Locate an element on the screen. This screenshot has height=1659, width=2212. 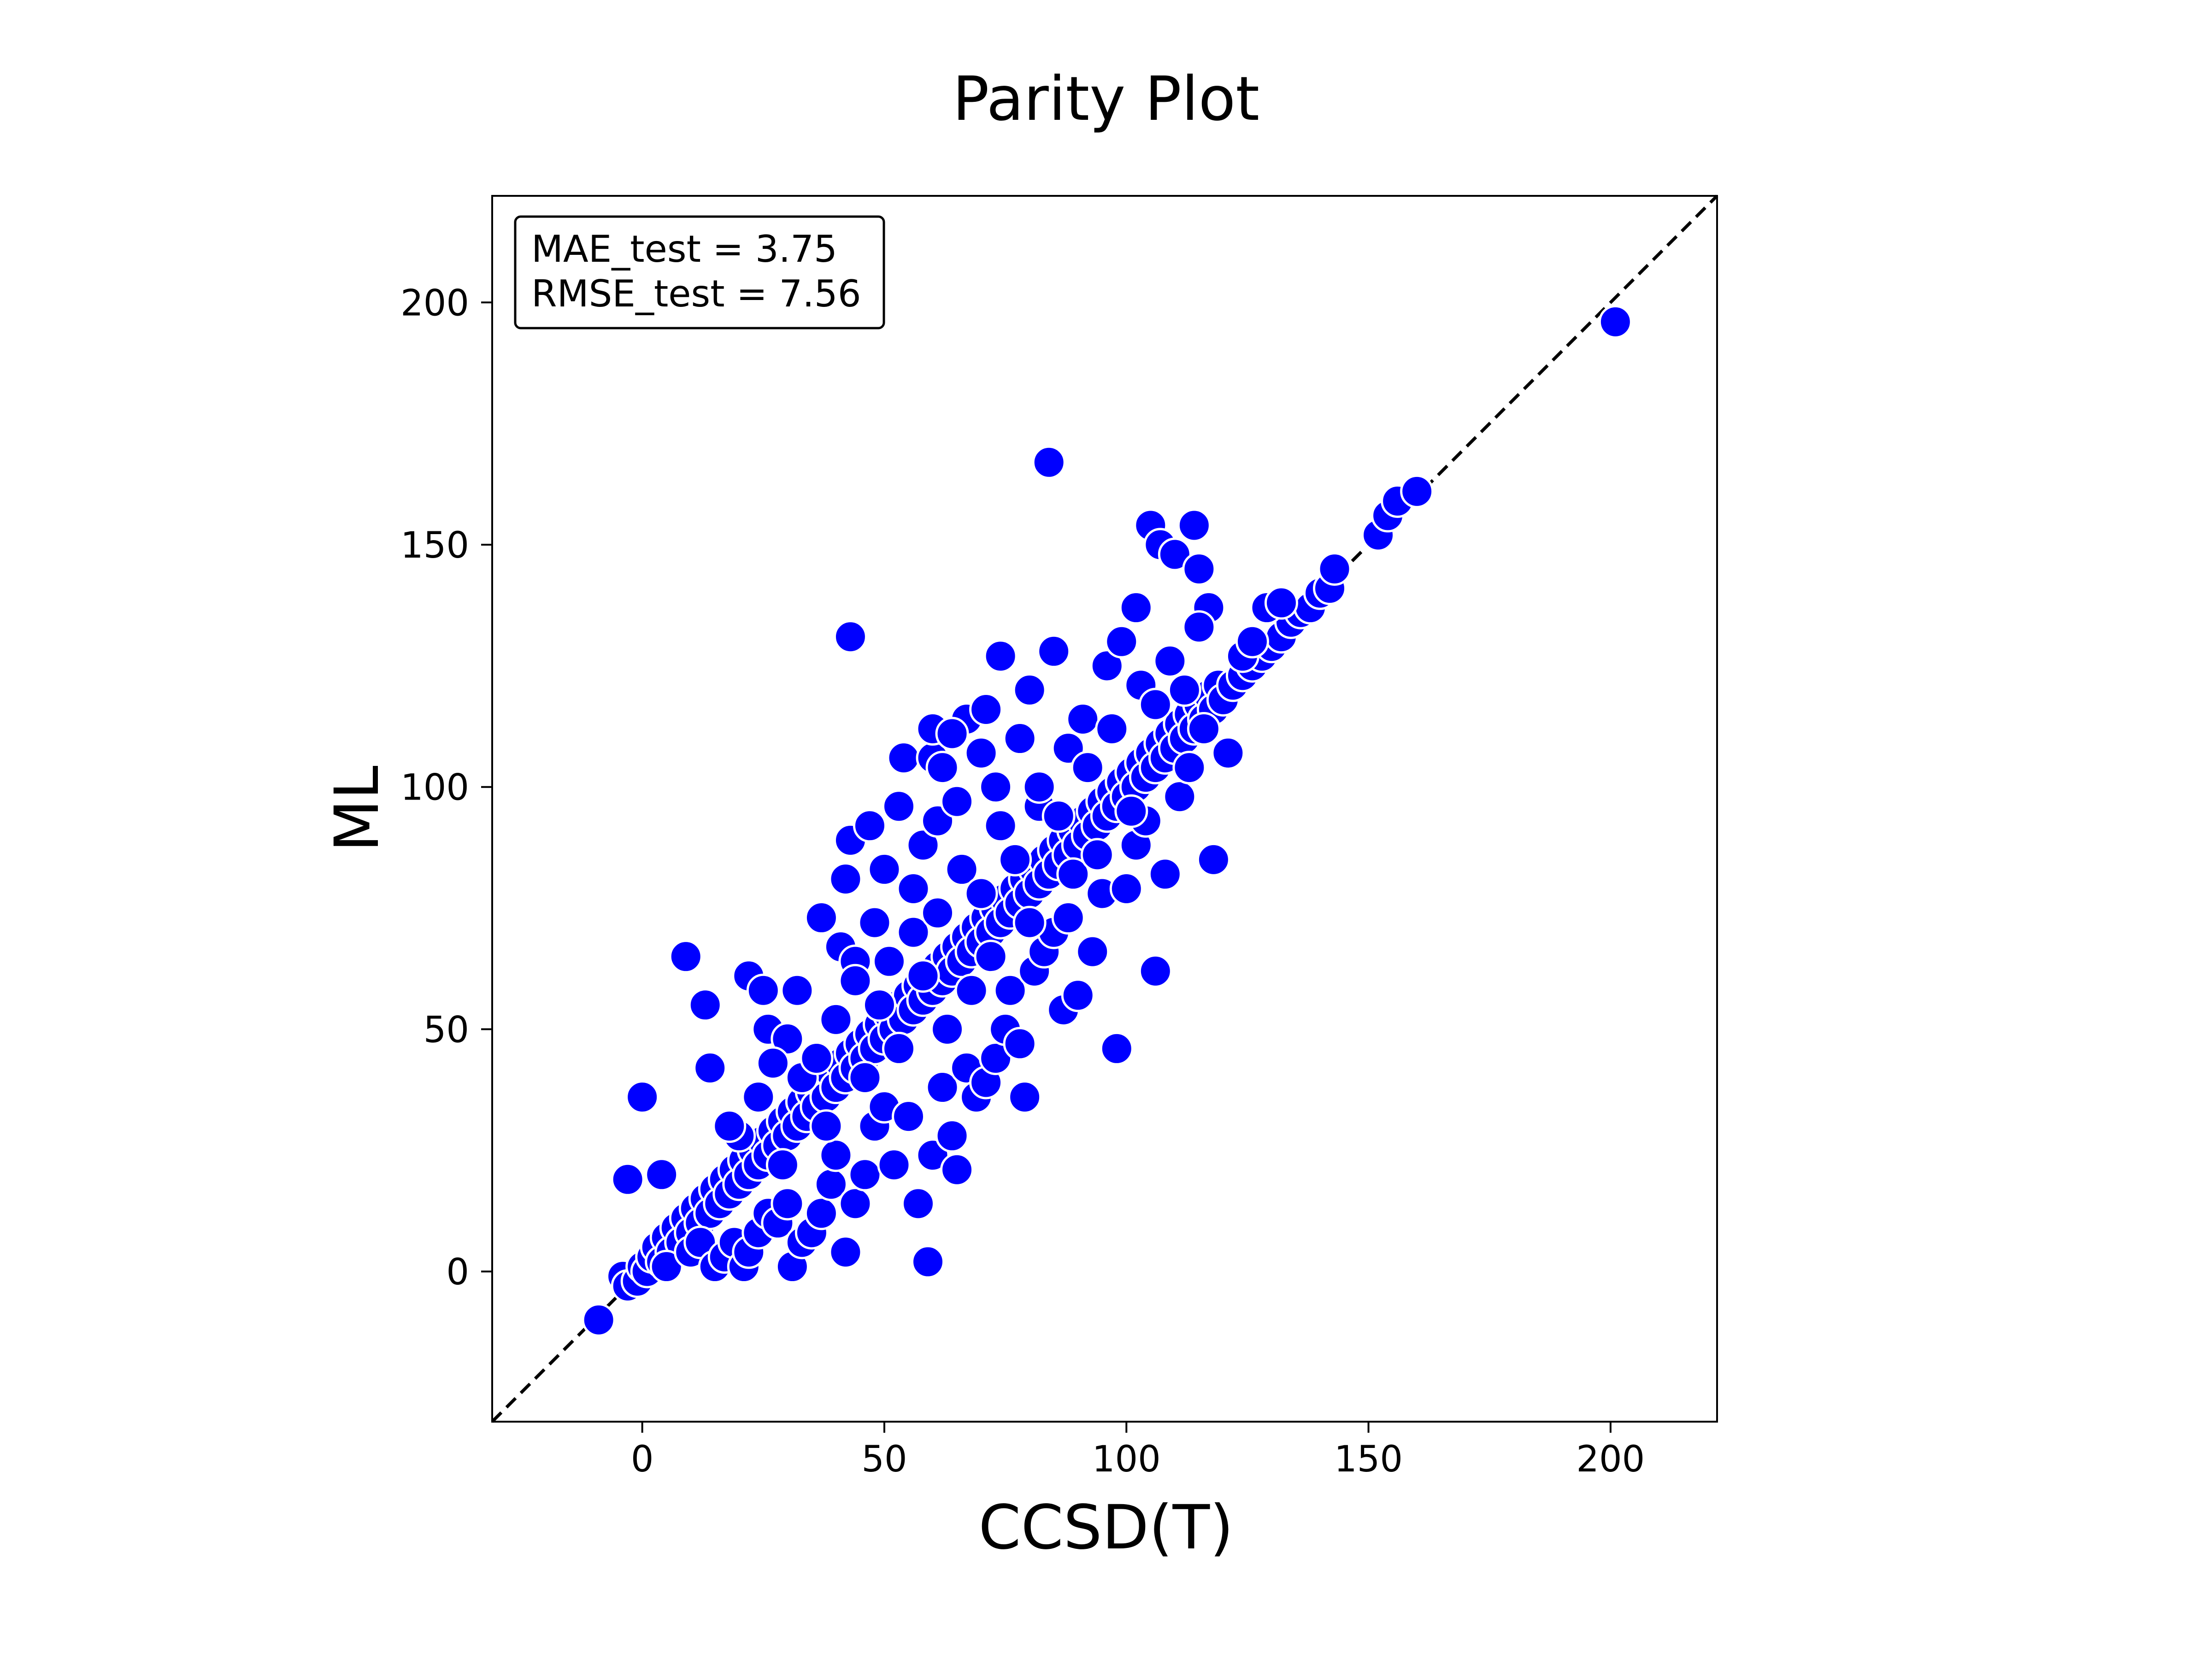
x-tick-label: 200 is located at coordinates (1610, 1459).